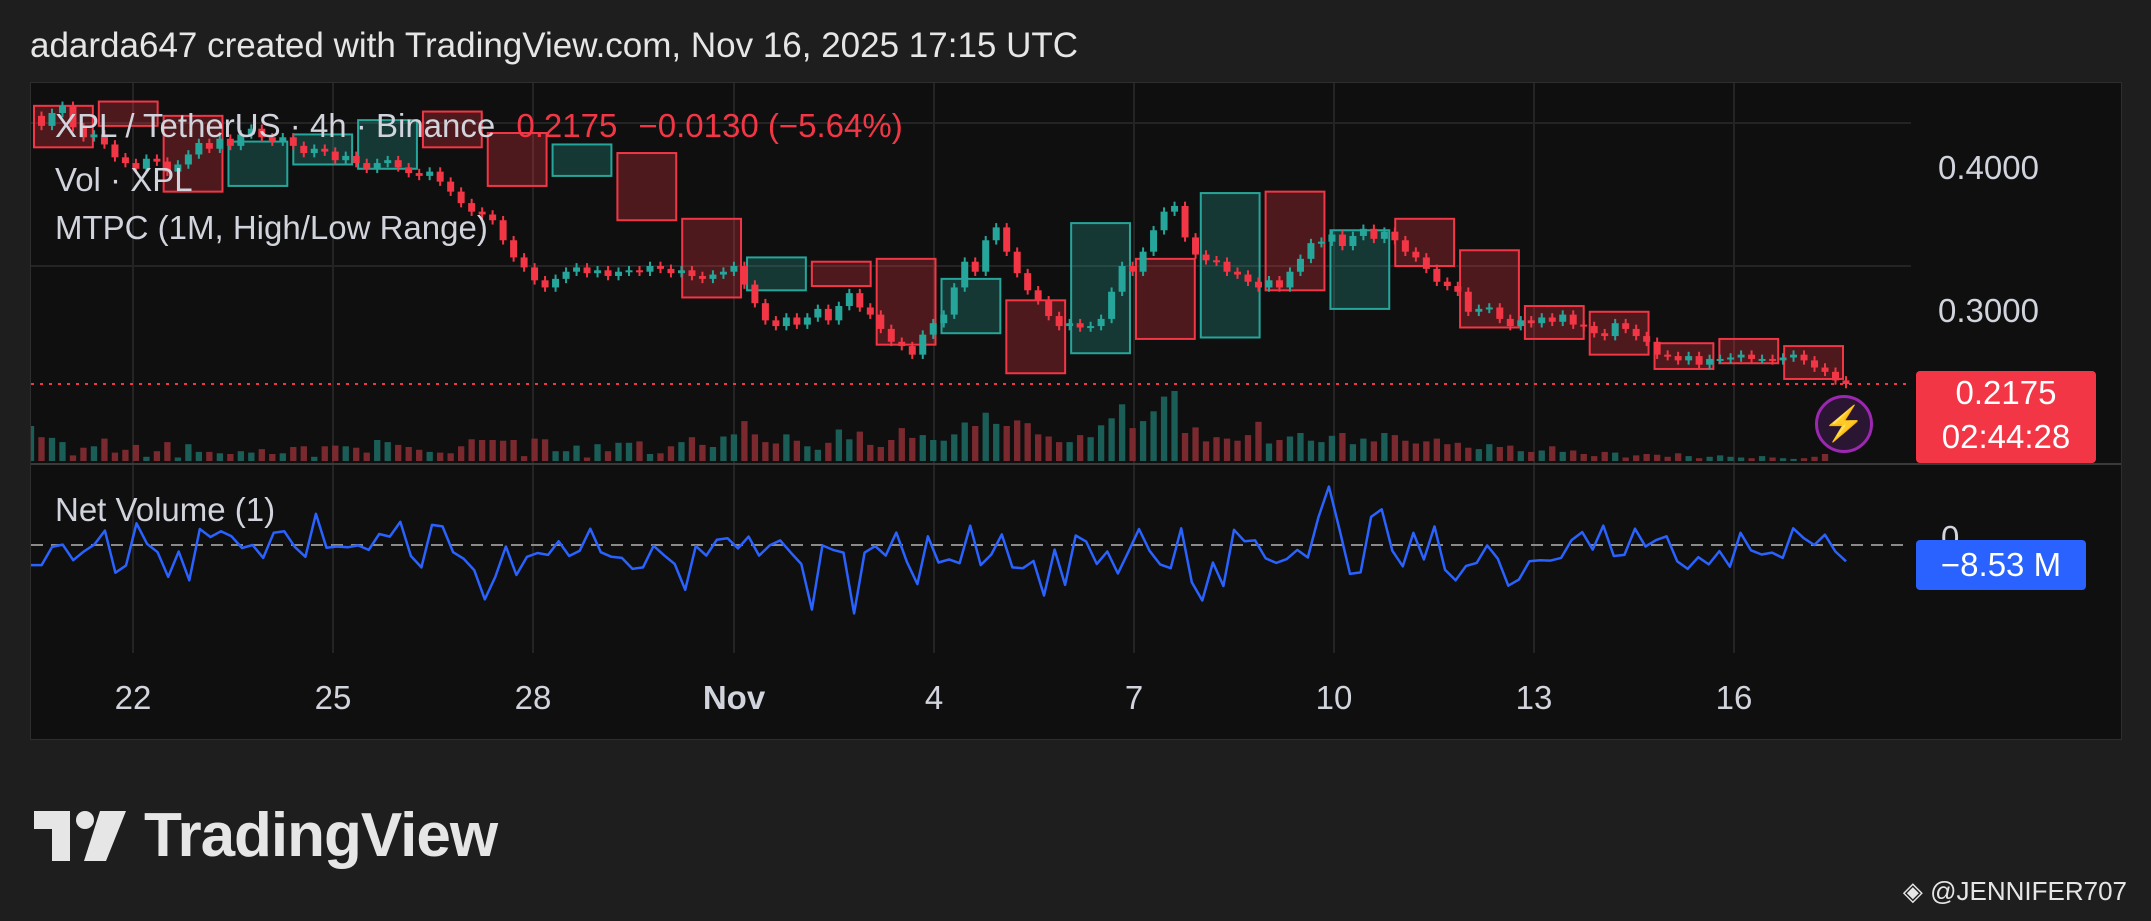 The image size is (2151, 921). Describe the element at coordinates (1134, 697) in the screenshot. I see `time-tick-label: 7` at that location.